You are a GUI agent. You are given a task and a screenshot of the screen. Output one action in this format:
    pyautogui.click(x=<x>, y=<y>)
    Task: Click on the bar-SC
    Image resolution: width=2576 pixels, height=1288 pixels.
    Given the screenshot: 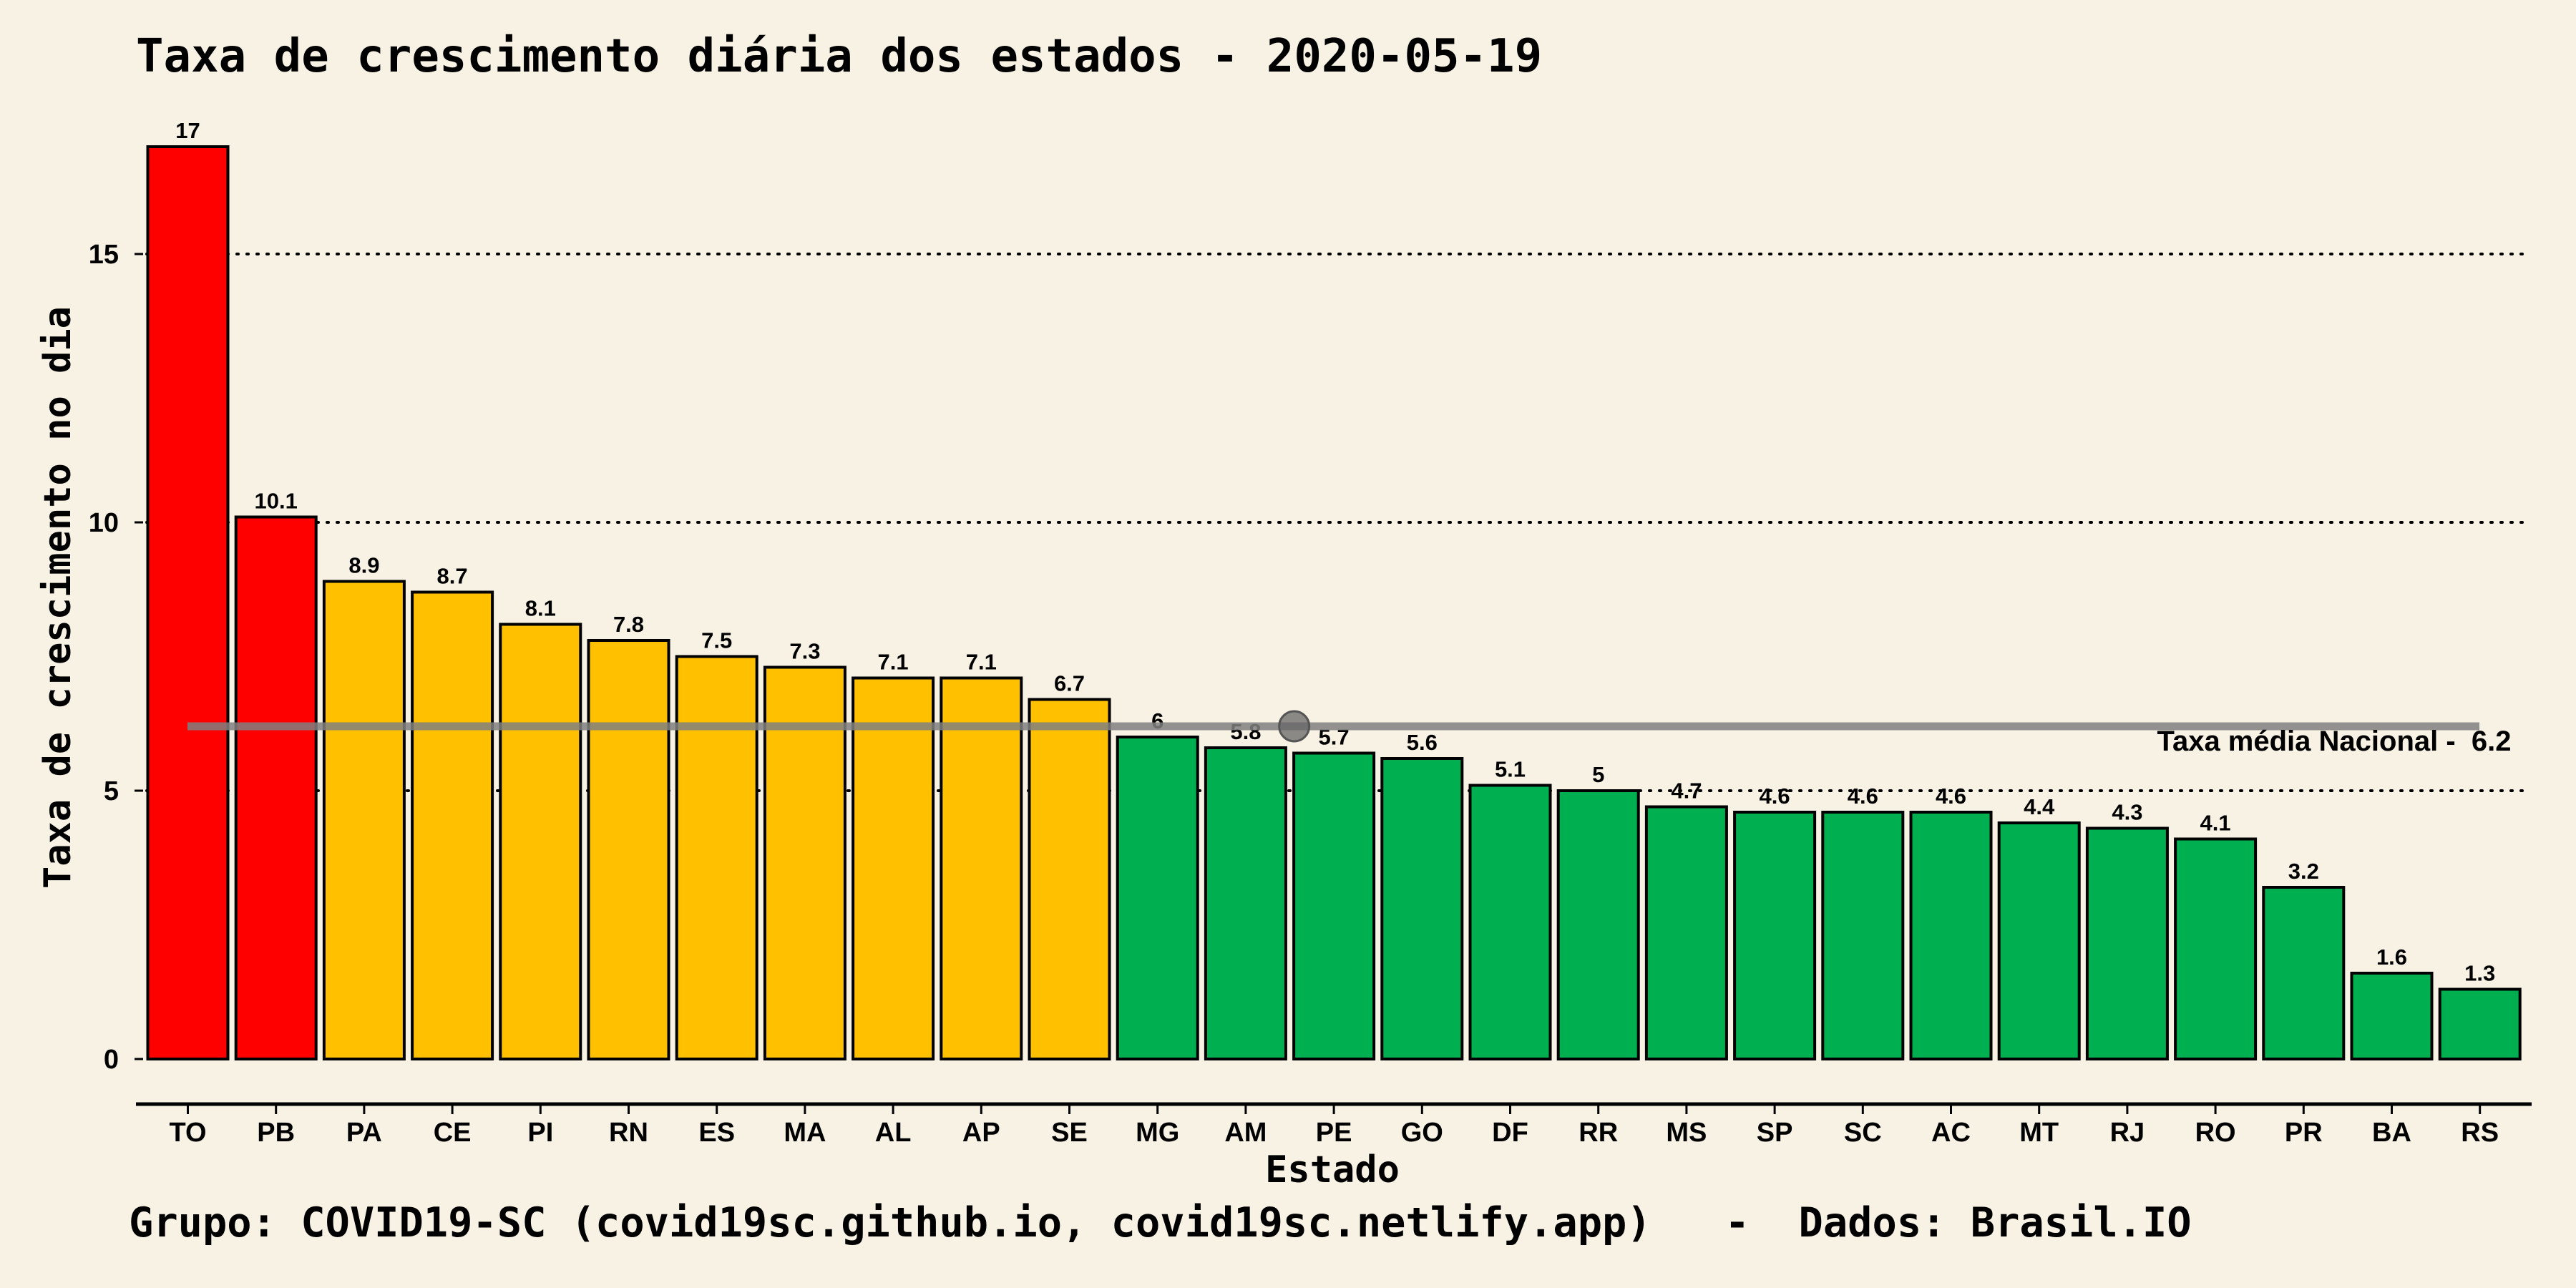 What is the action you would take?
    pyautogui.click(x=1863, y=935)
    